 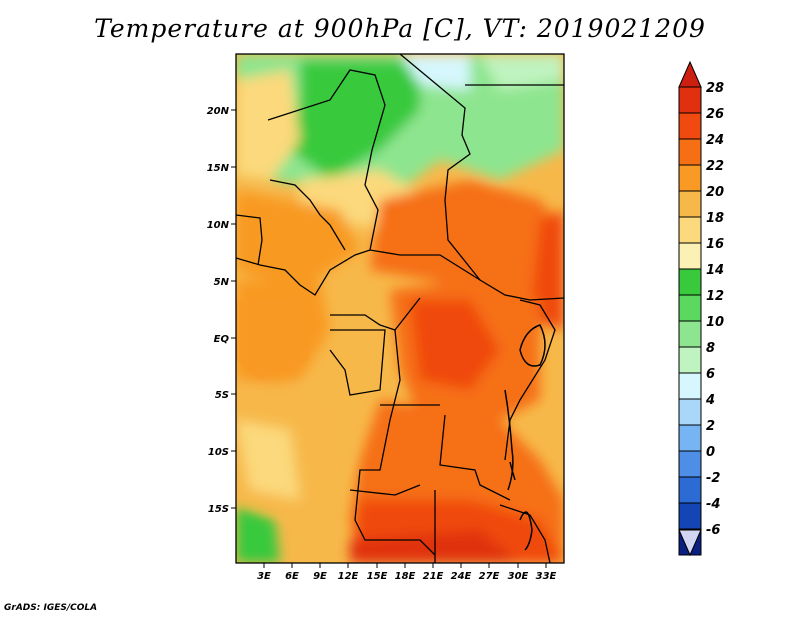 I want to click on lat-ticks, so click(x=233, y=309).